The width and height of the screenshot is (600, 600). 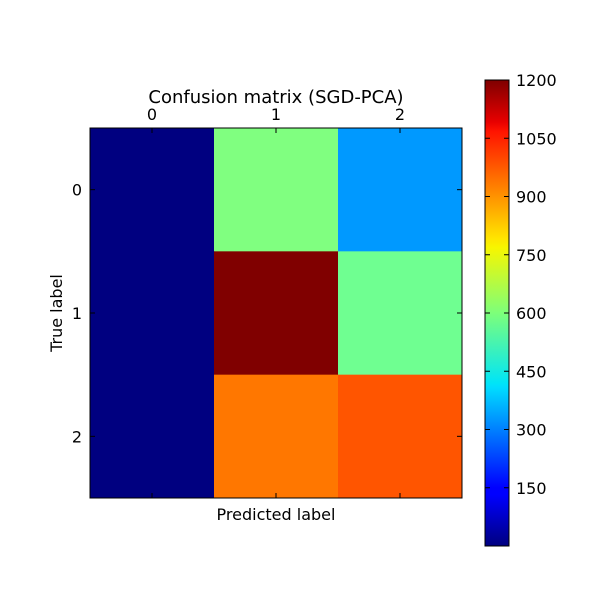 I want to click on x-tick-label: 1, so click(x=276, y=114).